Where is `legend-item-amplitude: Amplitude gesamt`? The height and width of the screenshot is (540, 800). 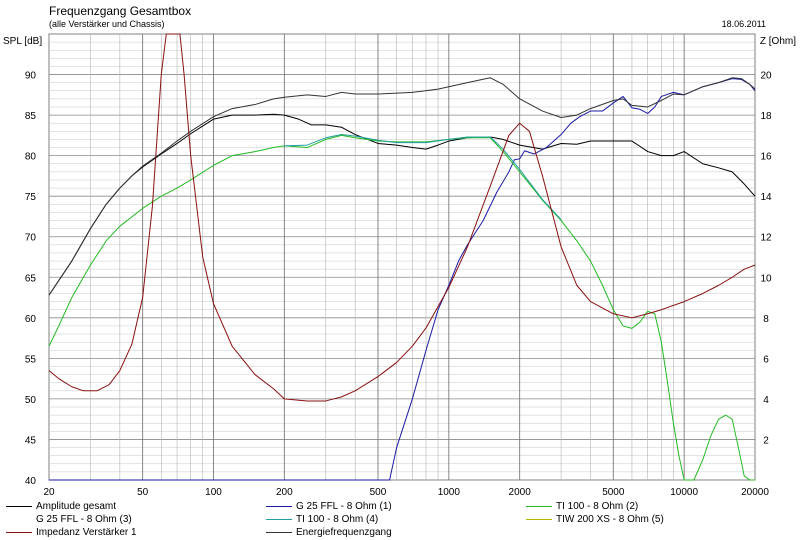
legend-item-amplitude: Amplitude gesamt is located at coordinates (61, 506).